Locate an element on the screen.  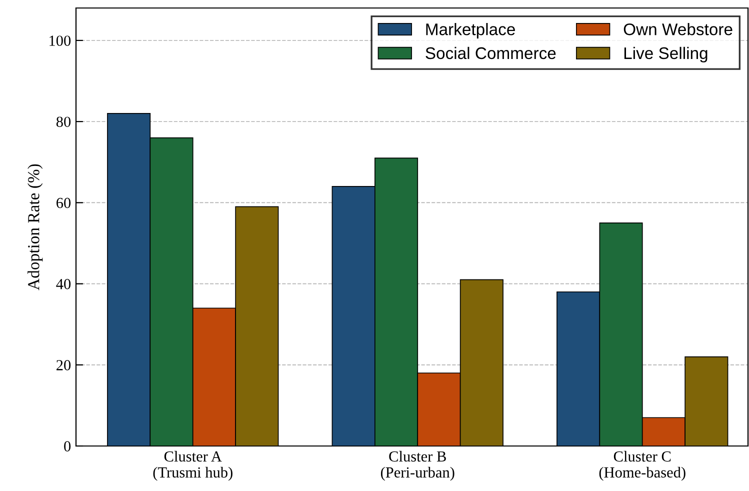
x-tick-label: Cluster C (Home-based) is located at coordinates (642, 465).